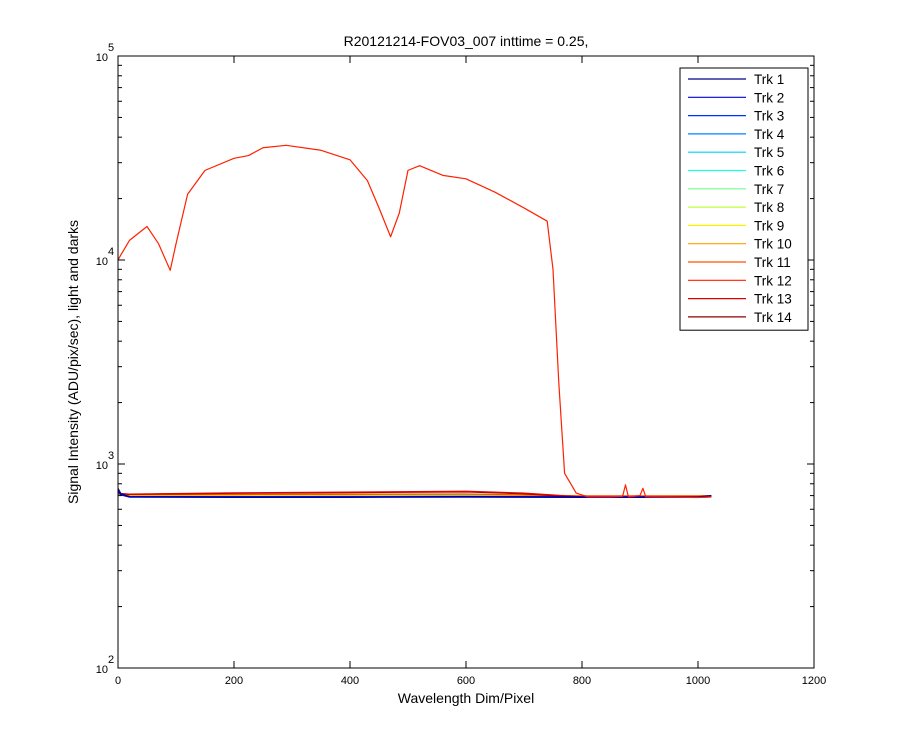 Image resolution: width=900 pixels, height=750 pixels. What do you see at coordinates (466, 41) in the screenshot?
I see `chart-title: R20121214-FOV03_007 inttime = 0.25,` at bounding box center [466, 41].